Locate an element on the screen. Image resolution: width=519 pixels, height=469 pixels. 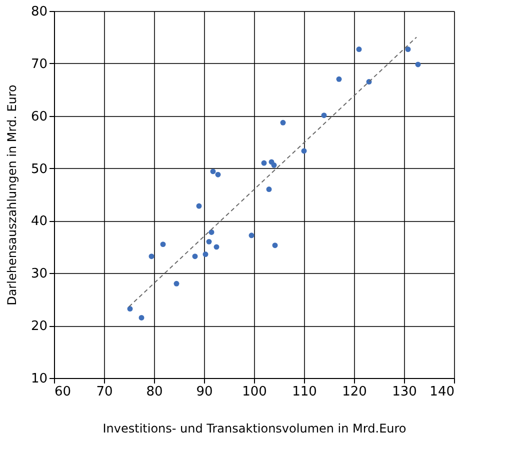
y-tick-label: 40 is located at coordinates (39, 222).